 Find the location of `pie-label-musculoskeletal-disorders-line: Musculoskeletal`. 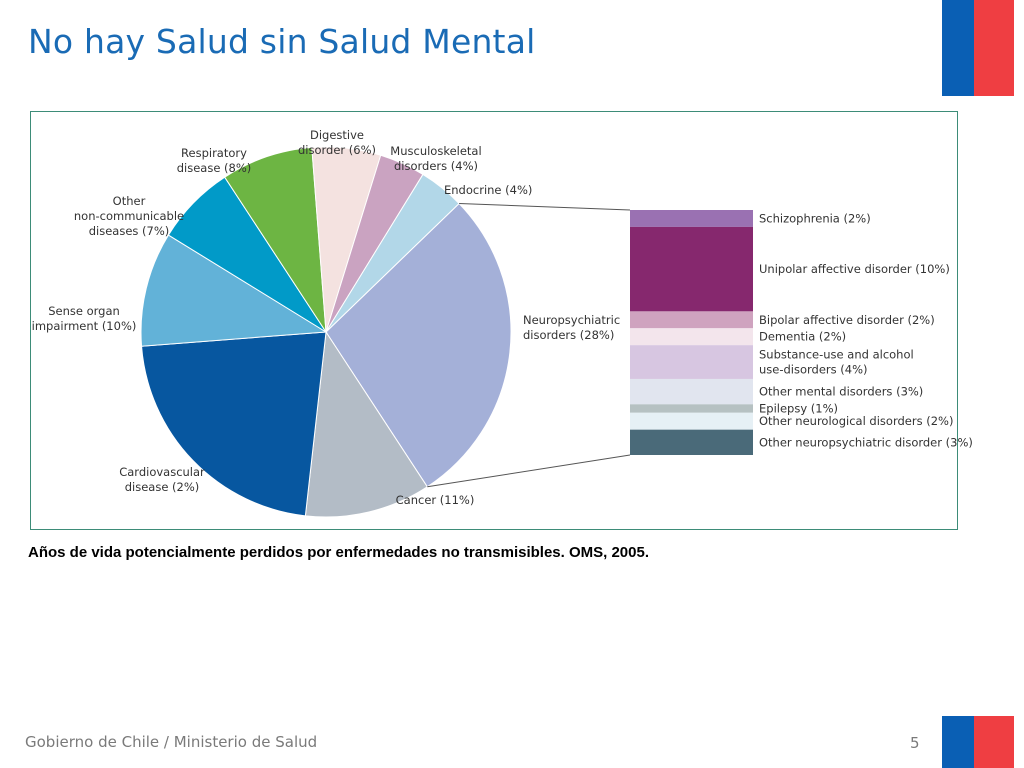

pie-label-musculoskeletal-disorders-line: Musculoskeletal is located at coordinates (435, 151).